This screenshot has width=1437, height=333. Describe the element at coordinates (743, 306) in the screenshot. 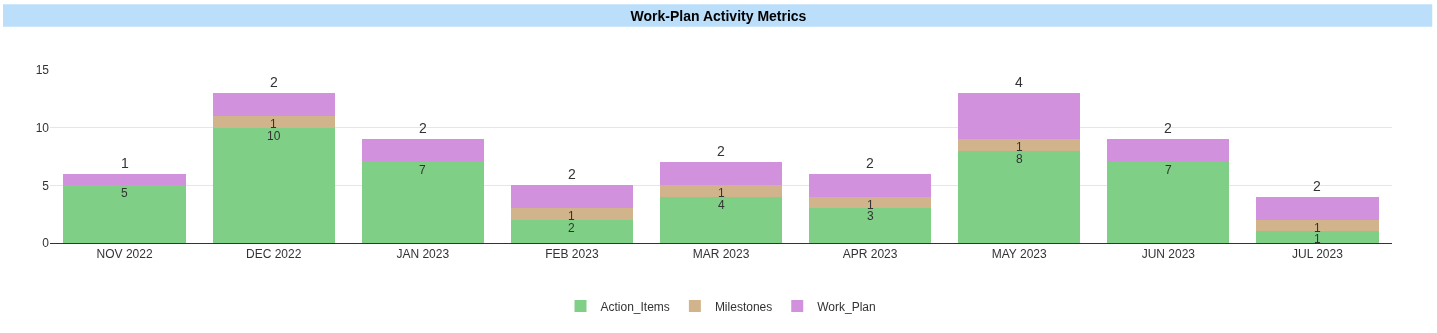

I see `legend-label: Milestones` at that location.